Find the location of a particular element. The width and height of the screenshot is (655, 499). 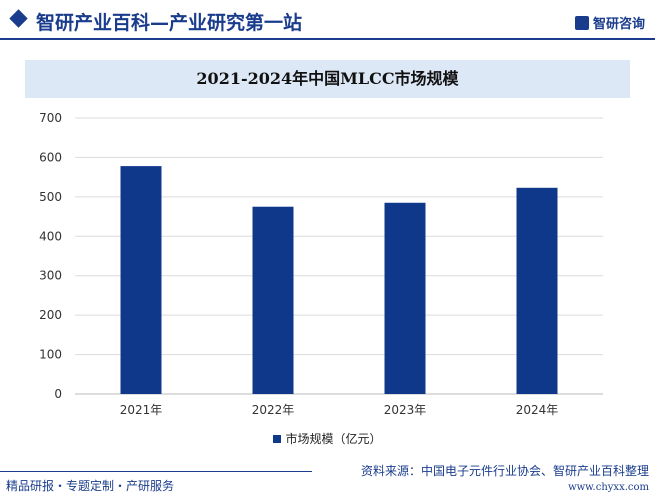

chart-title: 2021-2024年中国MLCC市场规模 is located at coordinates (327, 79).